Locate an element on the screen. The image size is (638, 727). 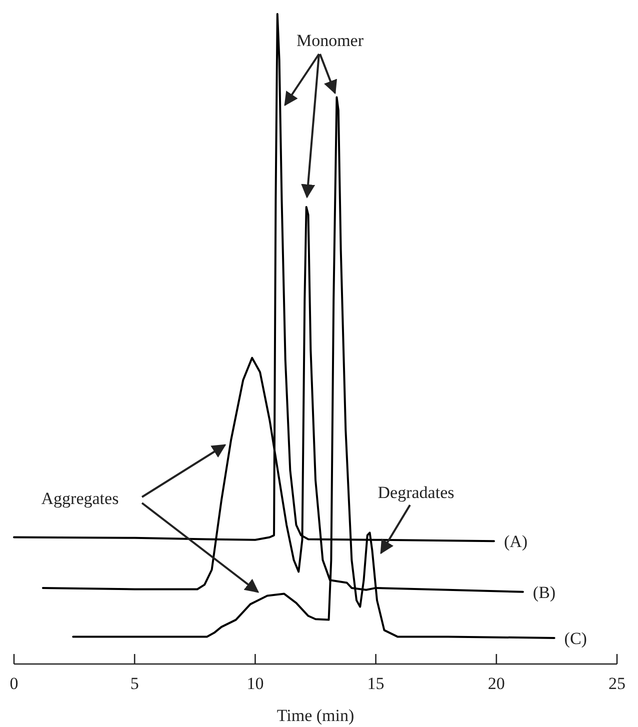
x-tick-label: 5 is located at coordinates (134, 683).